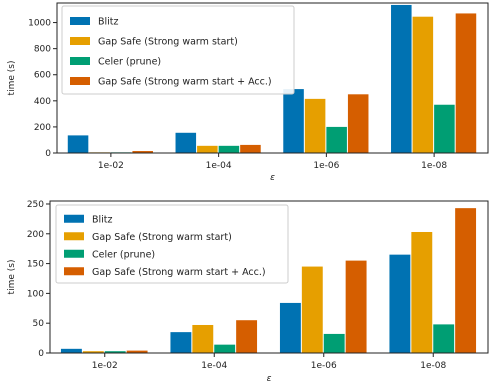 This screenshot has height=387, width=498. Describe the element at coordinates (35, 205) in the screenshot. I see `y-tick-label: 250` at that location.